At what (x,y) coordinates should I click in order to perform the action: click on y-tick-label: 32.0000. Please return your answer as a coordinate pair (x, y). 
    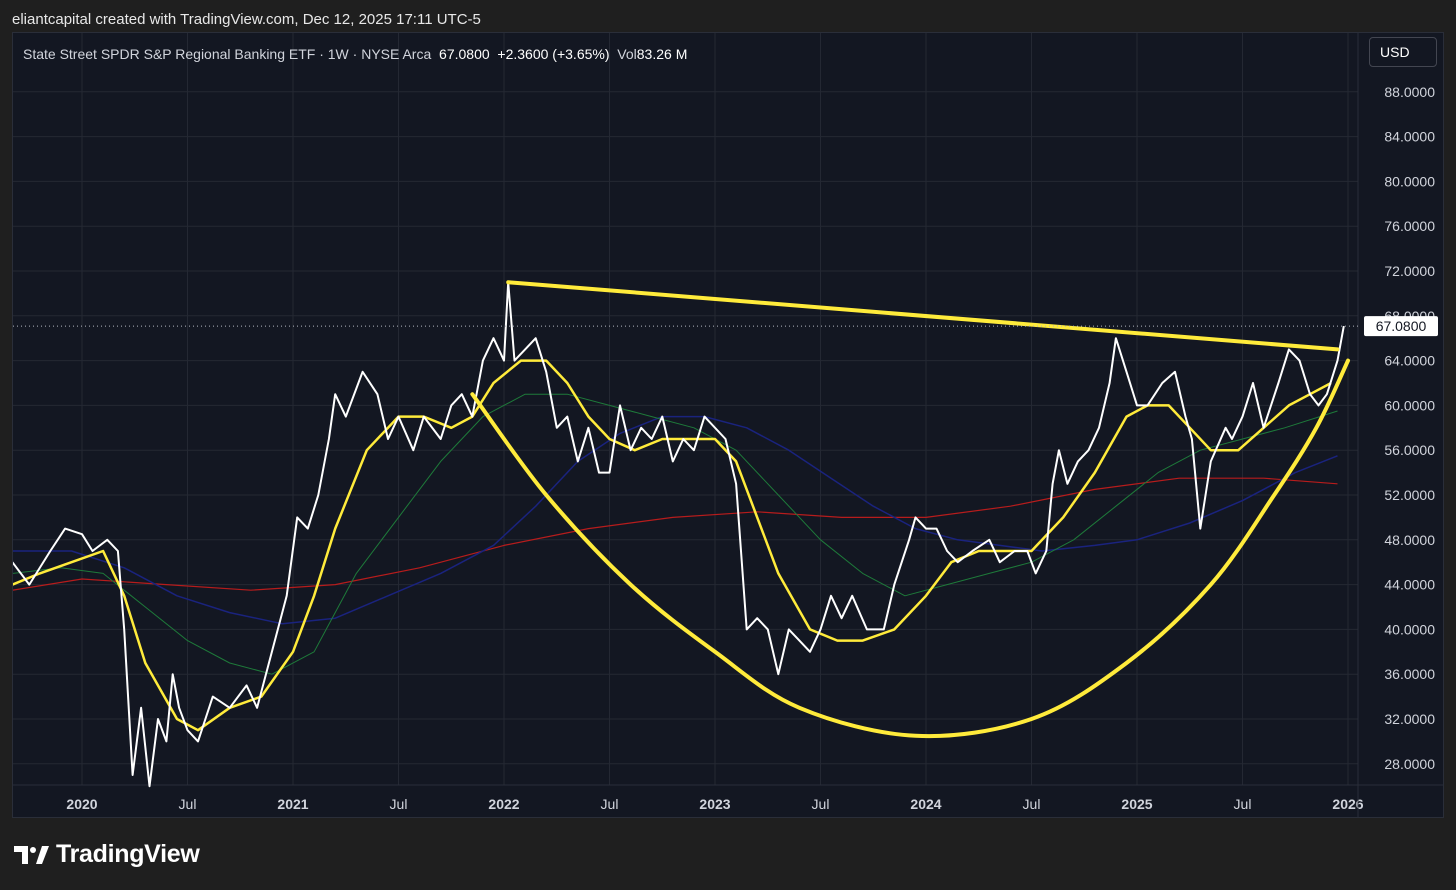
    Looking at the image, I should click on (1409, 719).